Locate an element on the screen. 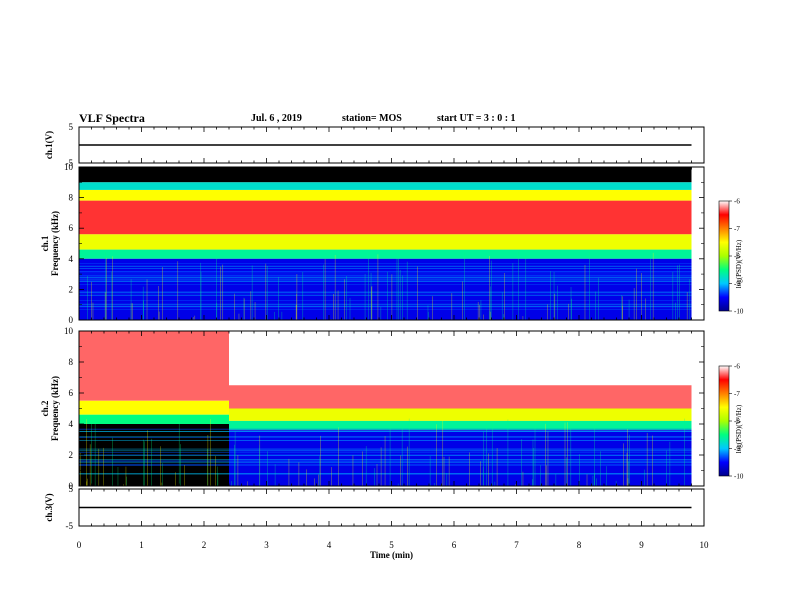 This screenshot has width=792, height=612. ch2-spectrogram-ylabel: ch.2 is located at coordinates (45, 408).